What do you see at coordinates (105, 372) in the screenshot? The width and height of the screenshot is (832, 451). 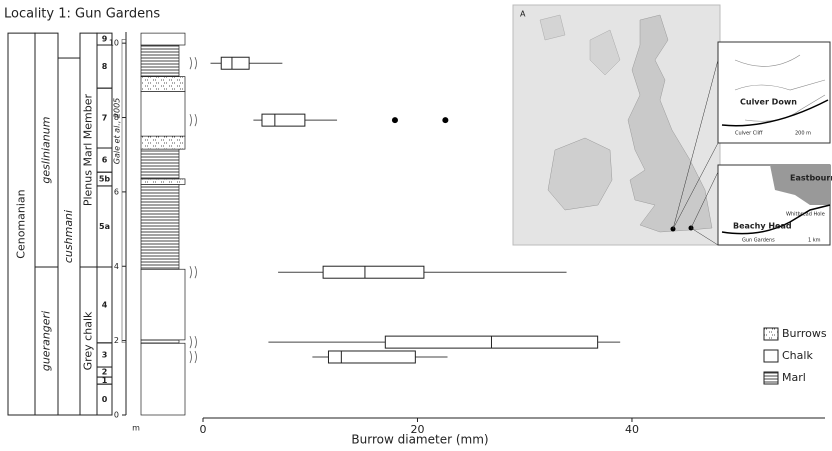 I see `beds-label: 2` at bounding box center [105, 372].